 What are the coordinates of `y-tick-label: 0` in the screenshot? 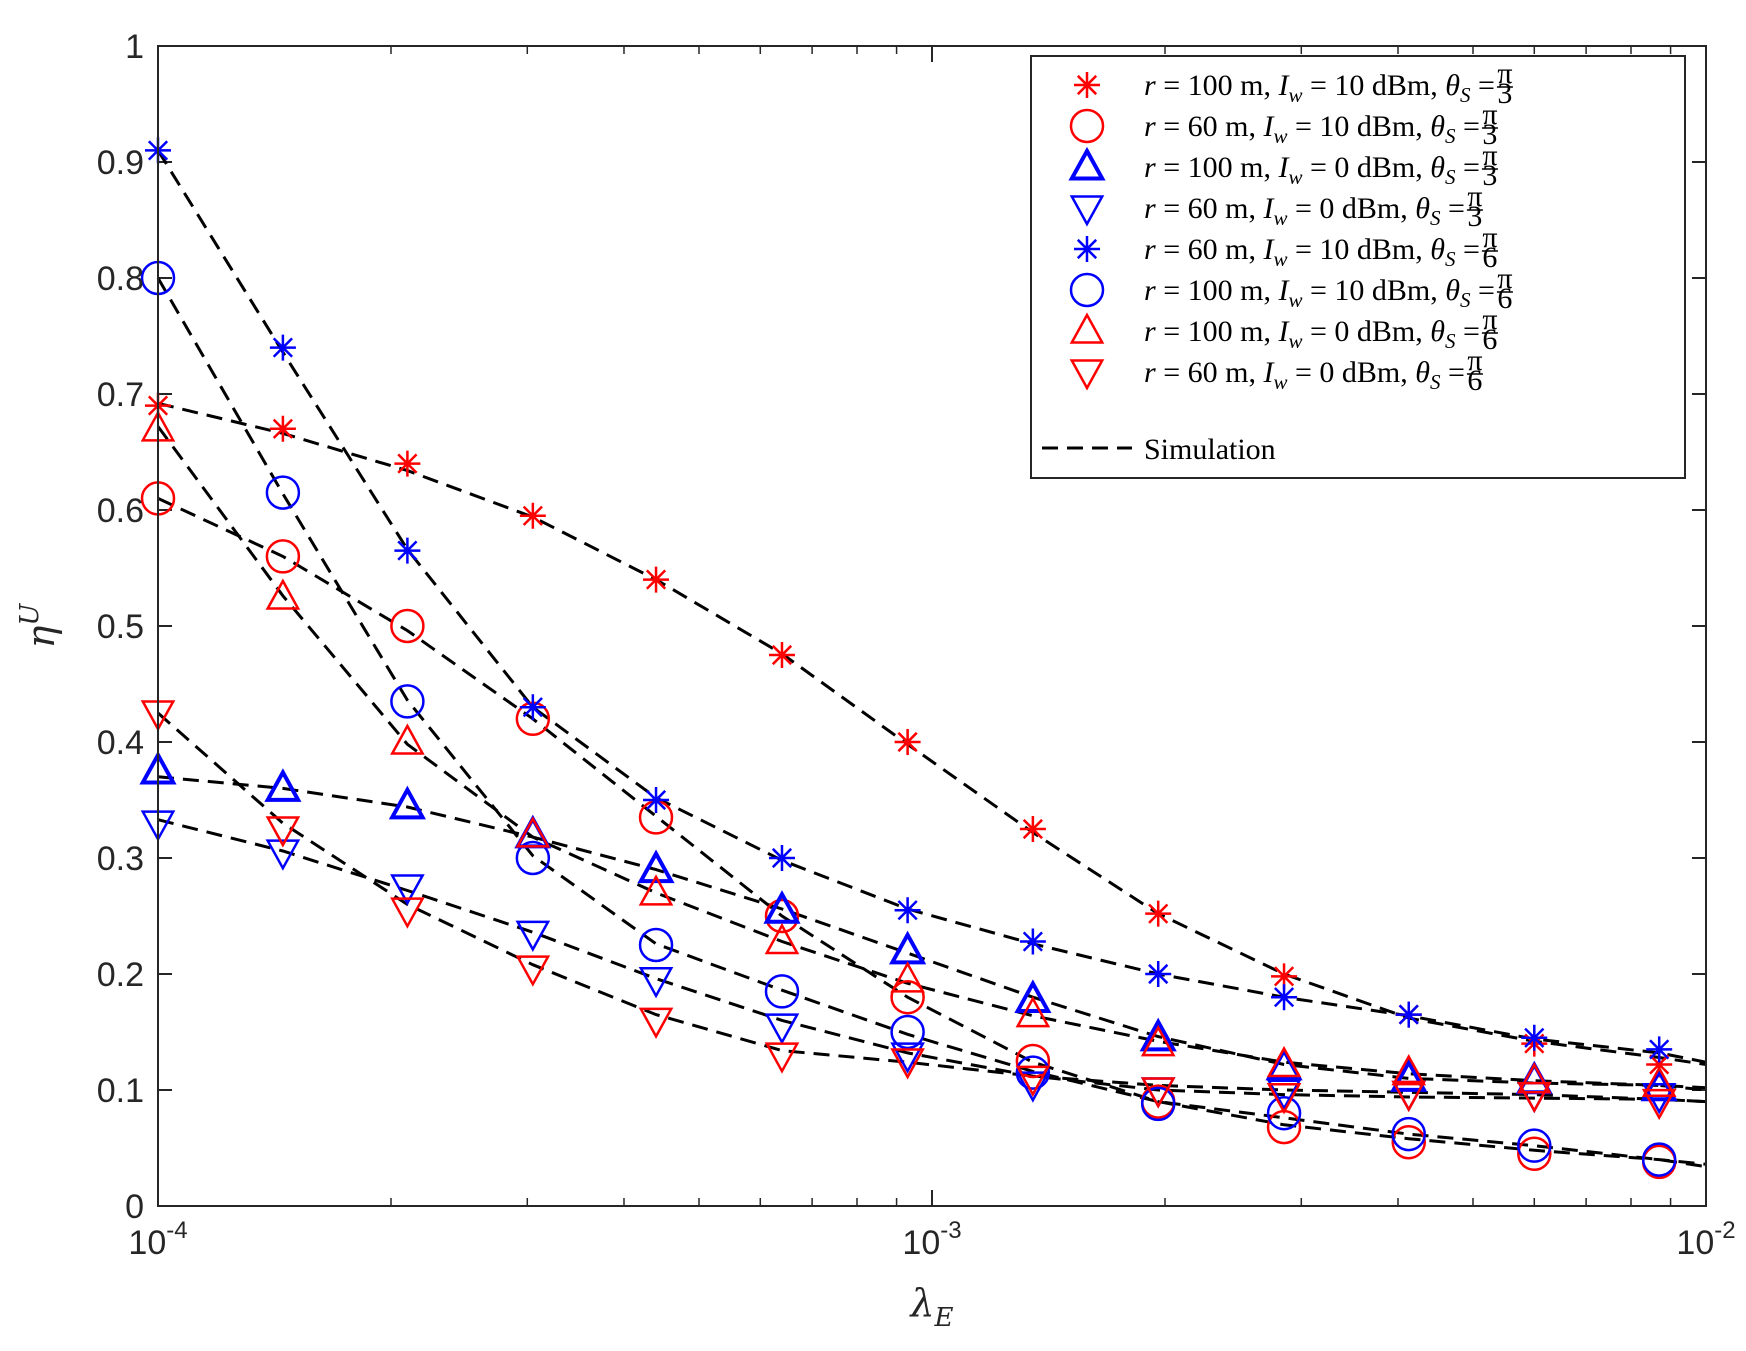 It's located at (134, 1207).